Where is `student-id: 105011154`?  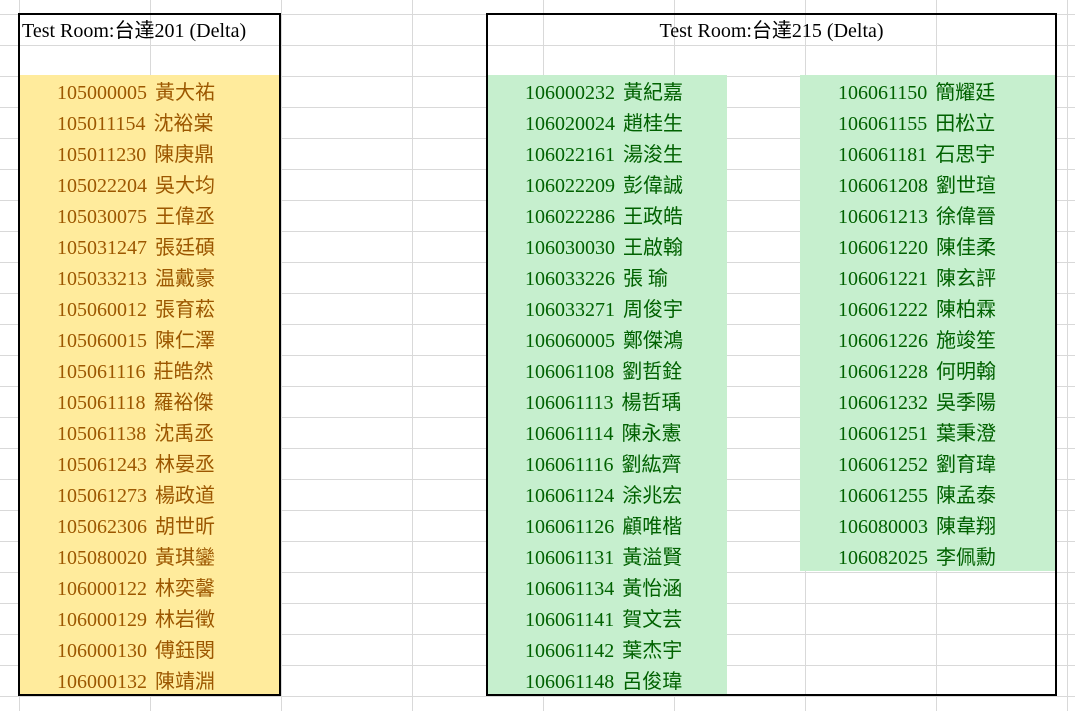 student-id: 105011154 is located at coordinates (101, 124).